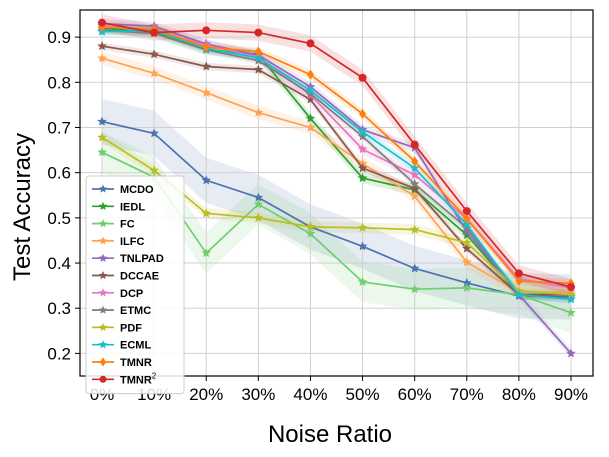 Image resolution: width=609 pixels, height=457 pixels. Describe the element at coordinates (258, 394) in the screenshot. I see `x-tick-label: 30%` at that location.